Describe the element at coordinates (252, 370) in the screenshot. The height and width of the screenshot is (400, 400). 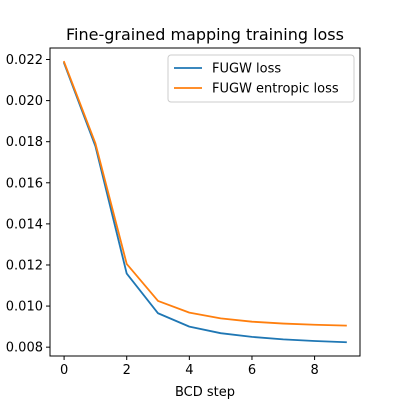
I see `x-tick-label: 6` at that location.